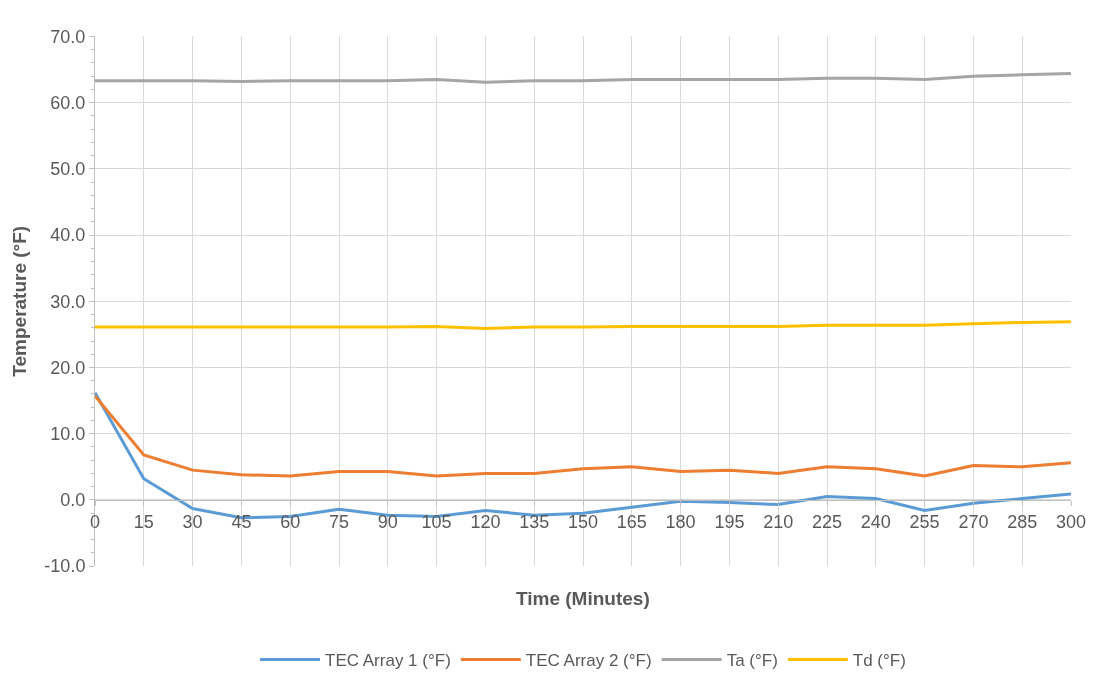 Image resolution: width=1096 pixels, height=698 pixels. Describe the element at coordinates (143, 521) in the screenshot. I see `x-tick-label: 15` at that location.